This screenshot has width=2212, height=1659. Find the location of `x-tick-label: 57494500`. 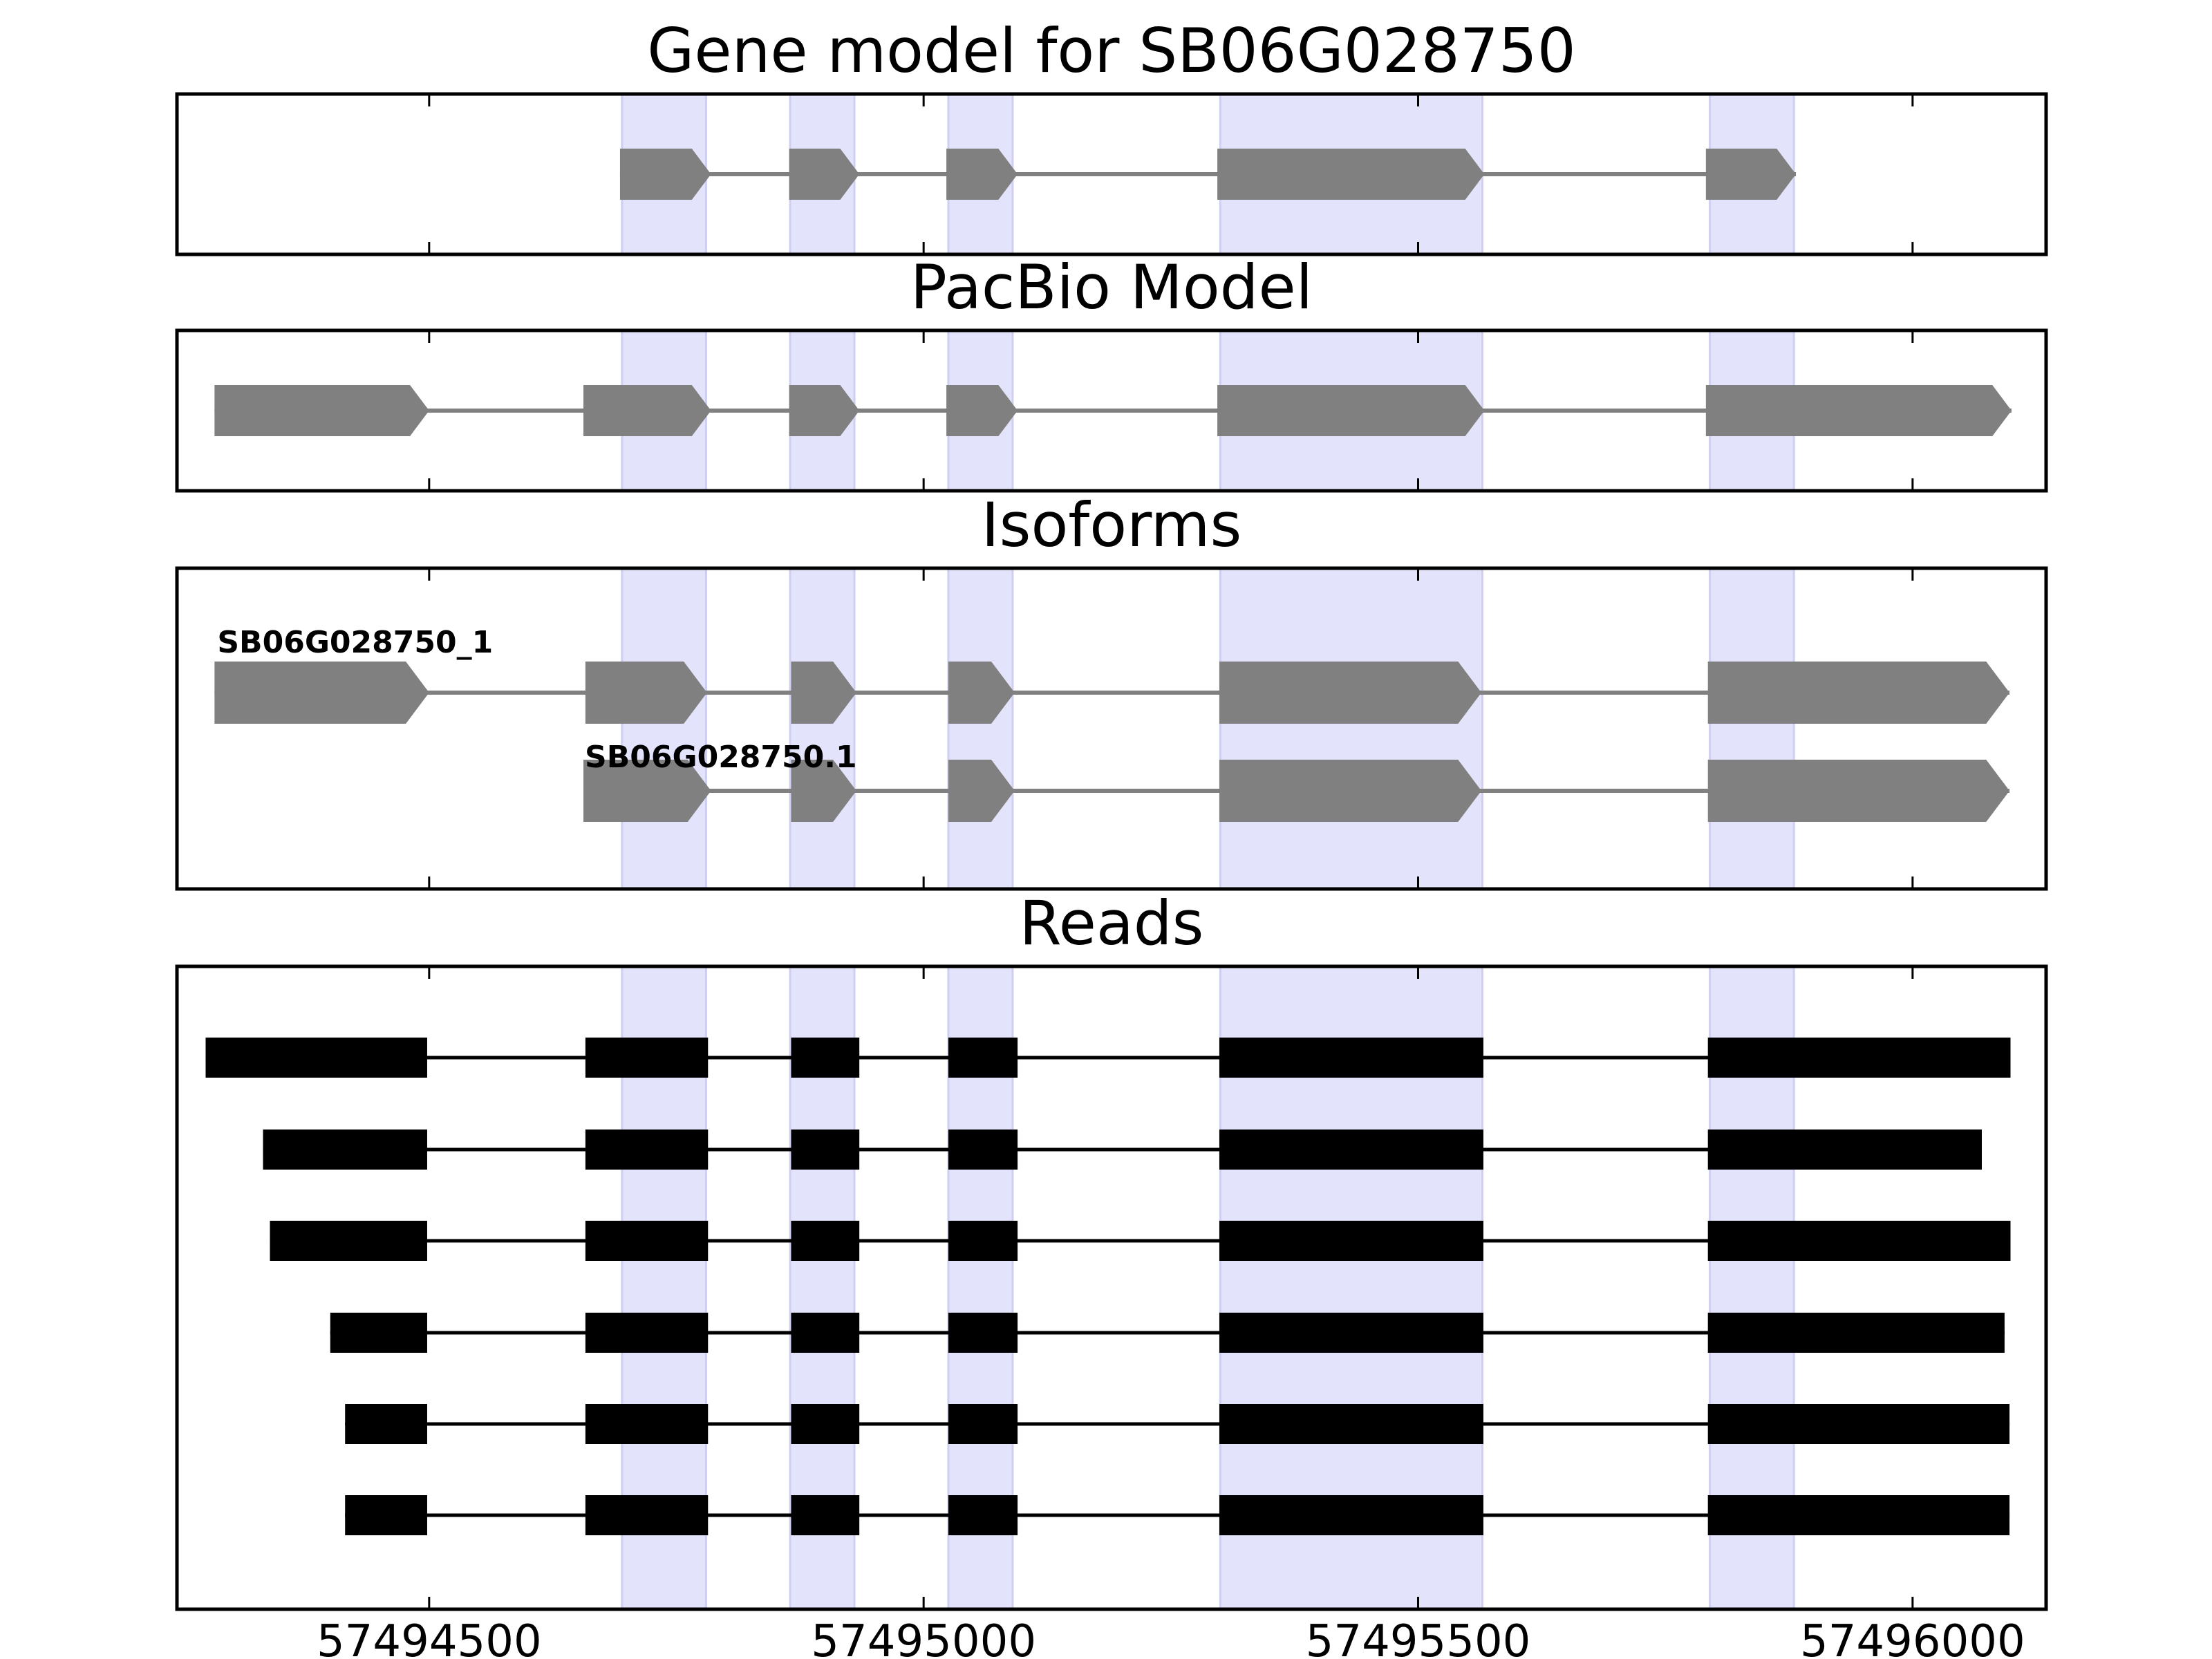

x-tick-label: 57494500 is located at coordinates (429, 1638).